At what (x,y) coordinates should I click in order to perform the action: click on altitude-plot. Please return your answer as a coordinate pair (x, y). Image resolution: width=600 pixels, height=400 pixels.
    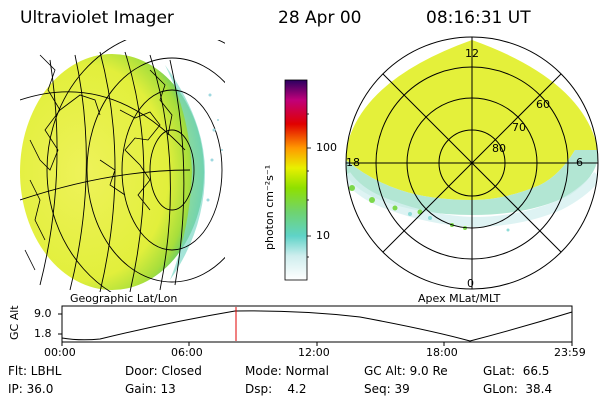
    Looking at the image, I should click on (315, 325).